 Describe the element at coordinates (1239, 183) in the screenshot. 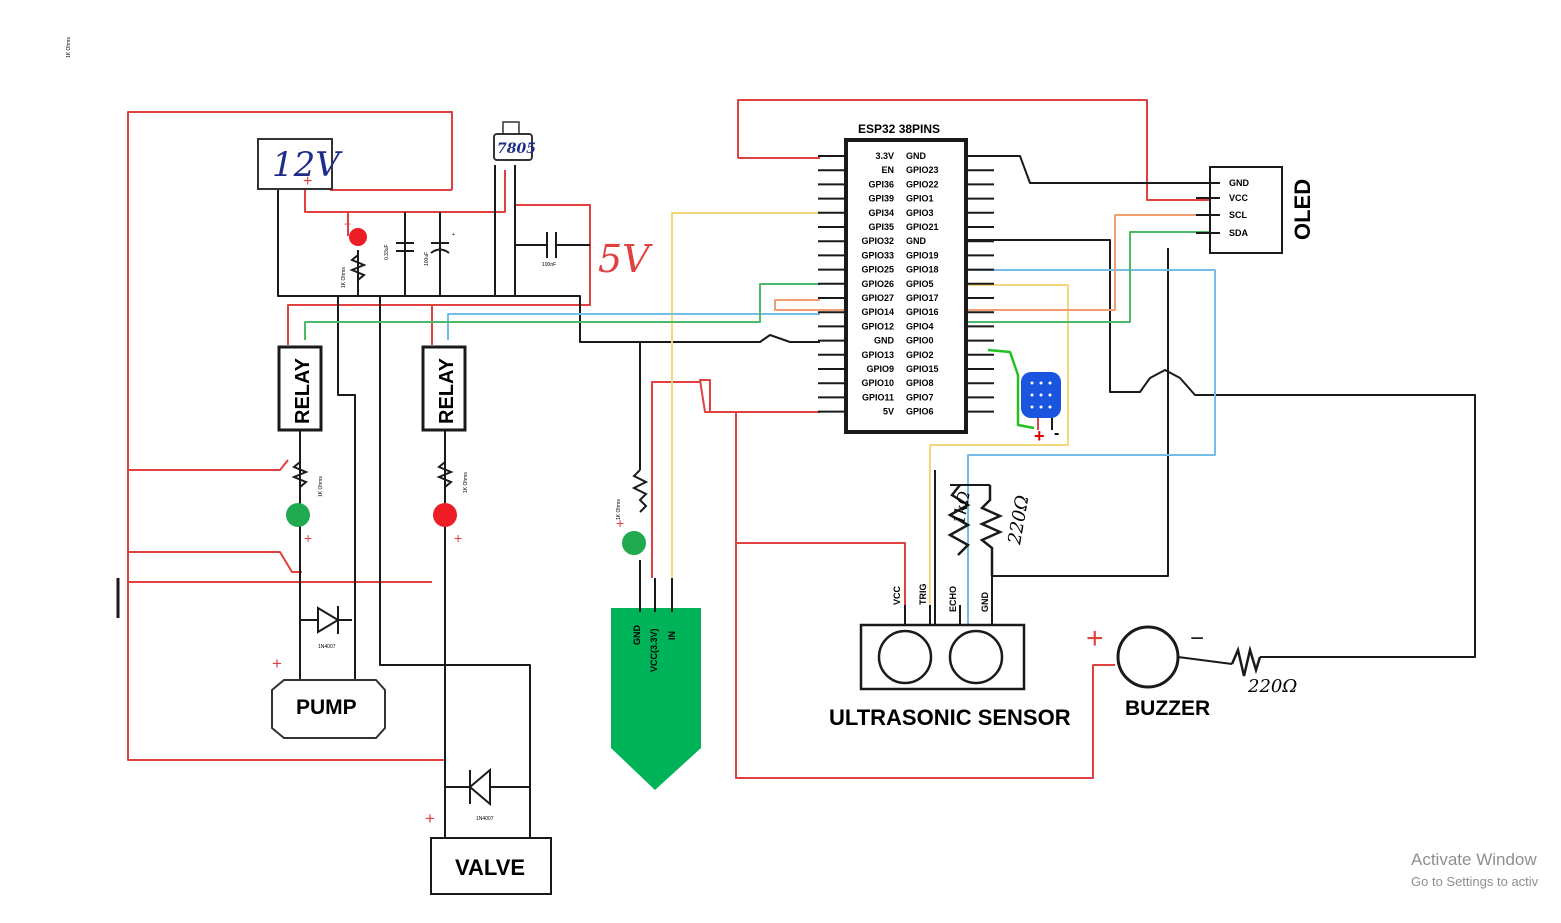

I see `oled-pin-label: GND` at that location.